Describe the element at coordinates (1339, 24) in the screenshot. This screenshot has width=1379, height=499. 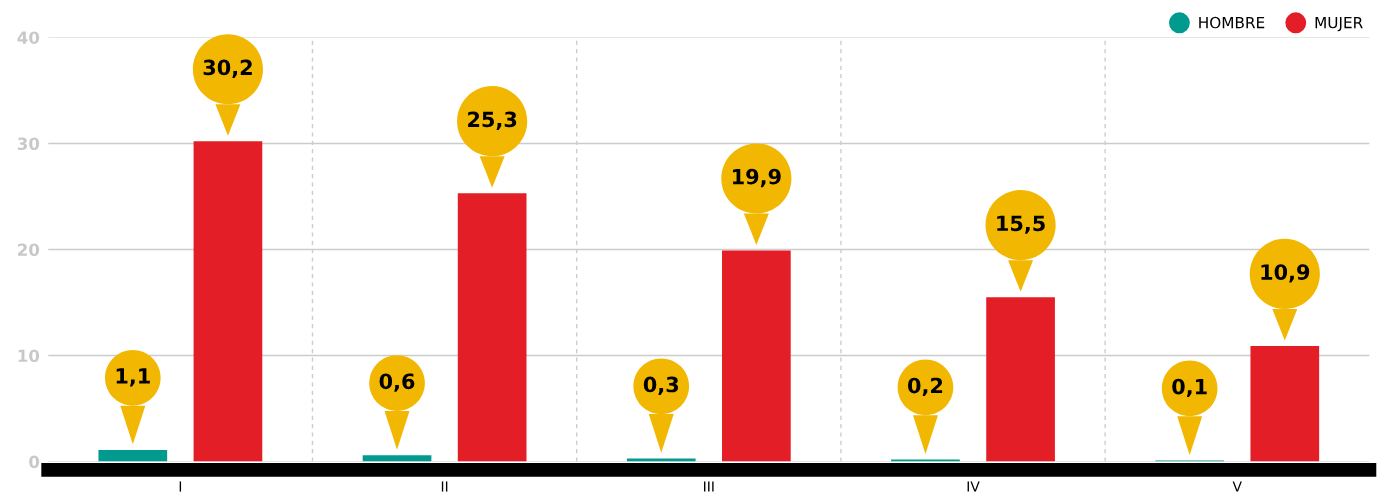
I see `legend-label: MUJER` at that location.